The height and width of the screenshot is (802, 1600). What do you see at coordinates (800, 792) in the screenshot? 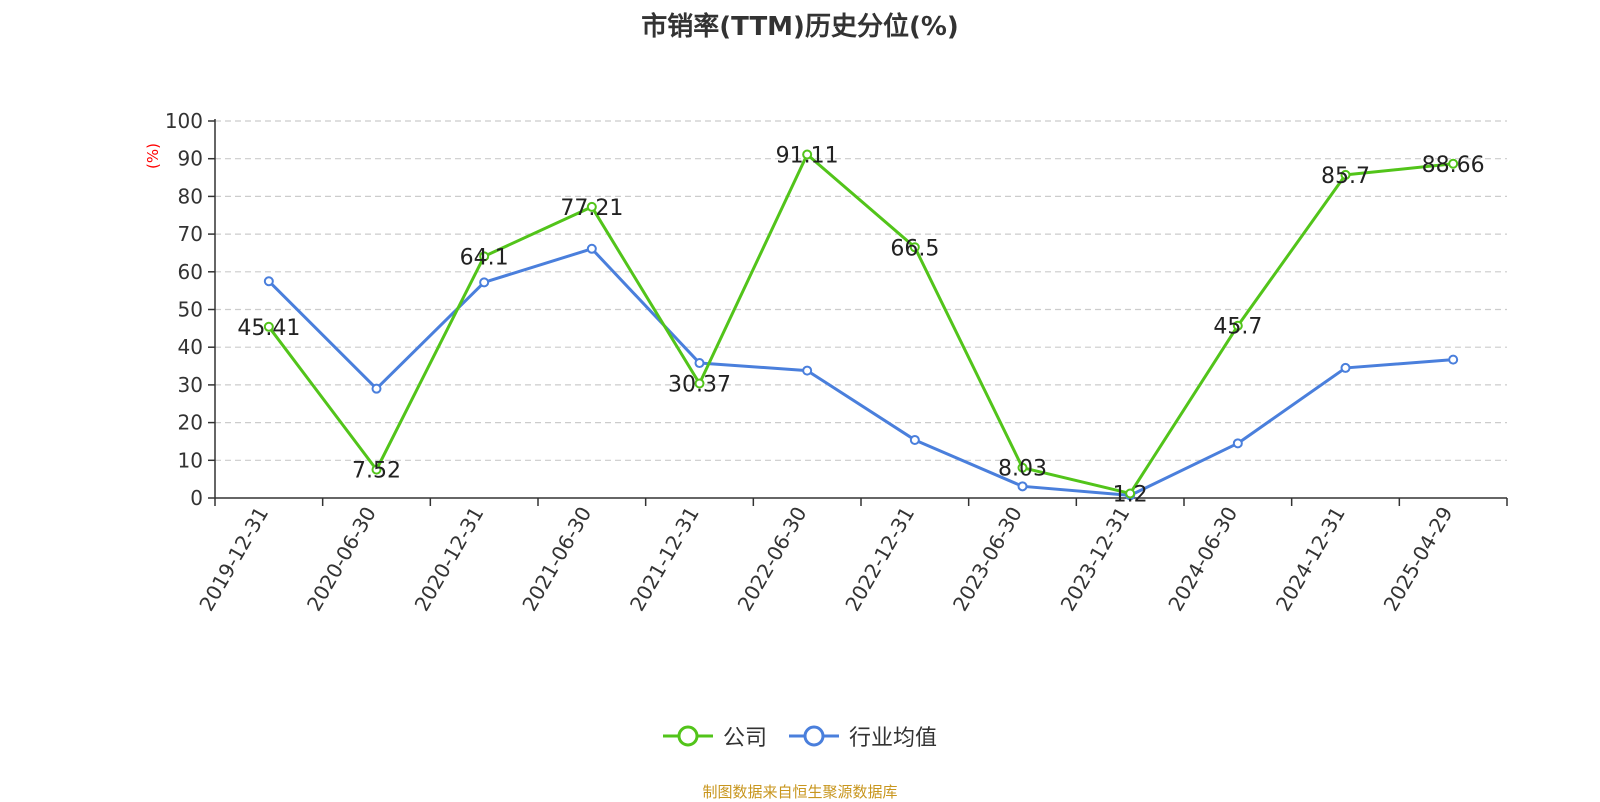
I see `source-note: 制图数据来自恒生聚源数据库` at bounding box center [800, 792].